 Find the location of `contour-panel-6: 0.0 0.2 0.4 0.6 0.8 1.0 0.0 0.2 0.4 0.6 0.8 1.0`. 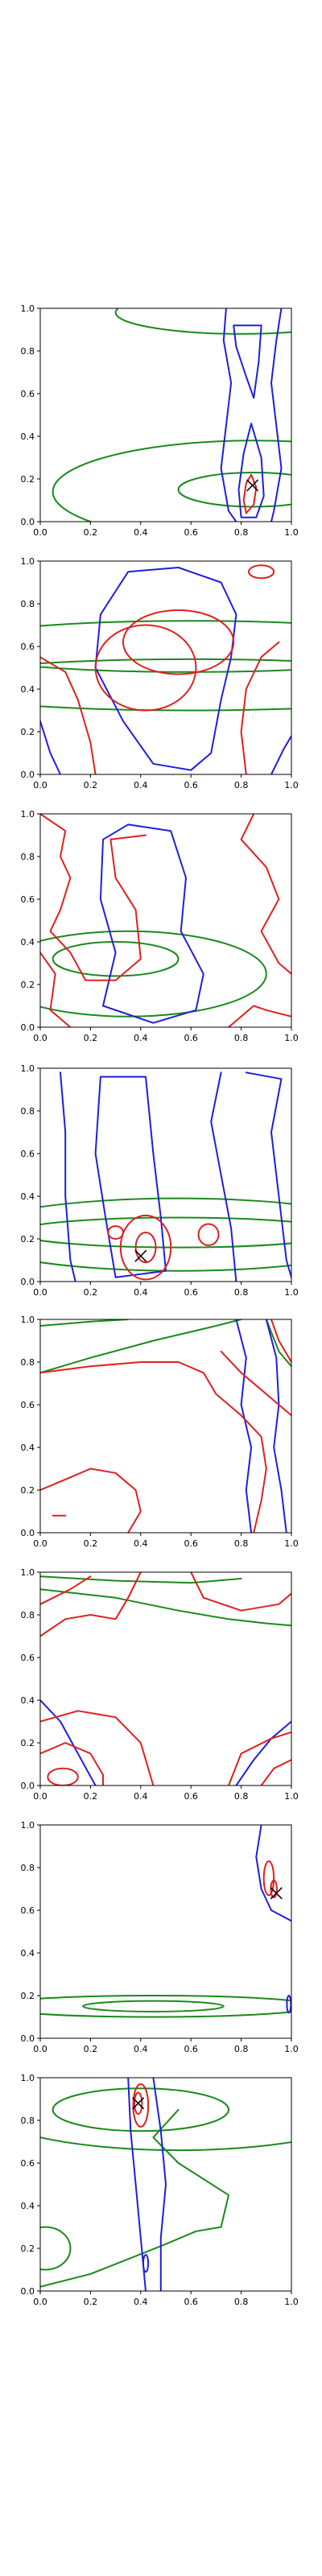

contour-panel-6: 0.0 0.2 0.4 0.6 0.8 1.0 0.0 0.2 0.4 0.6 0.8 1.0 is located at coordinates (160, 1685).